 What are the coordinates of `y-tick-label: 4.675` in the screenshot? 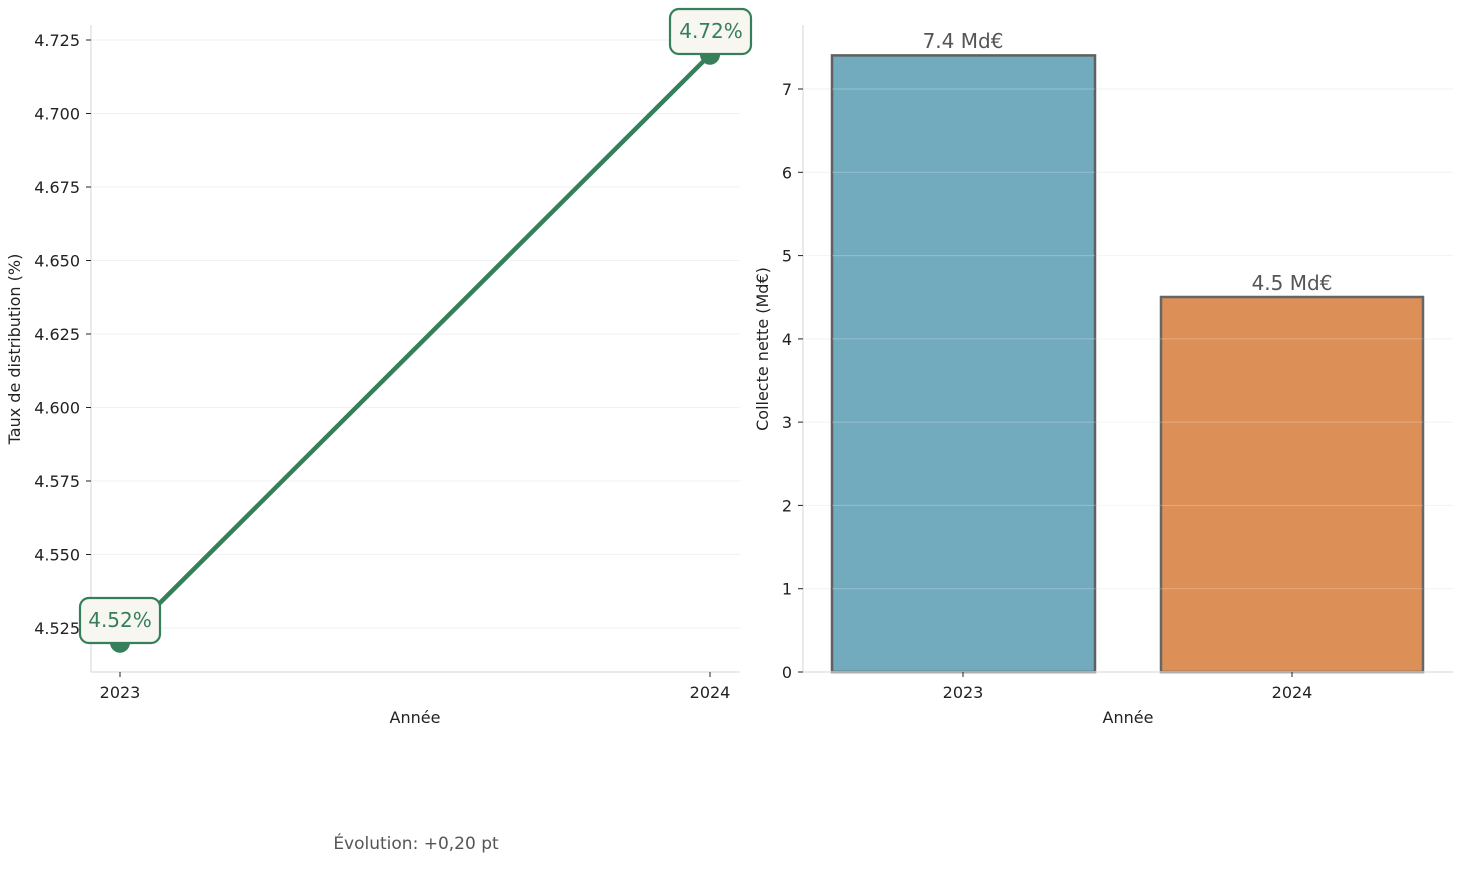 It's located at (57, 187).